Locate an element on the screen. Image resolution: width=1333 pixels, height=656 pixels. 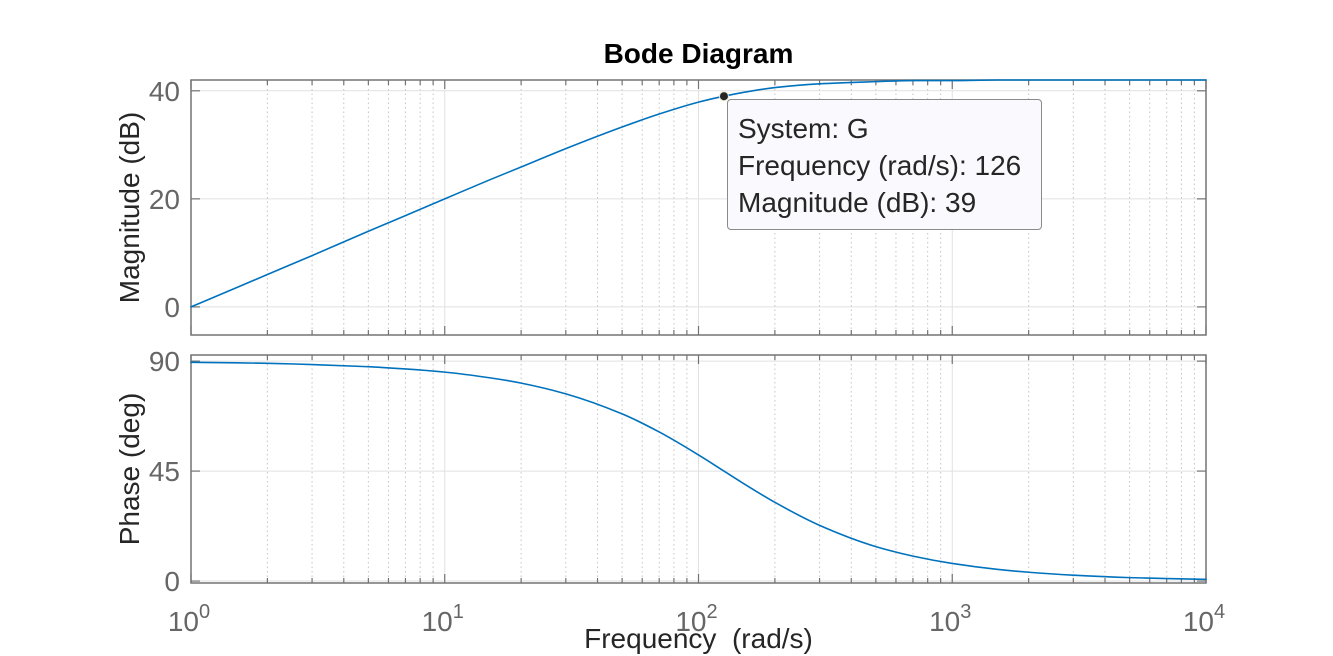
x-tick-label-exponent: 3 is located at coordinates (965, 612).